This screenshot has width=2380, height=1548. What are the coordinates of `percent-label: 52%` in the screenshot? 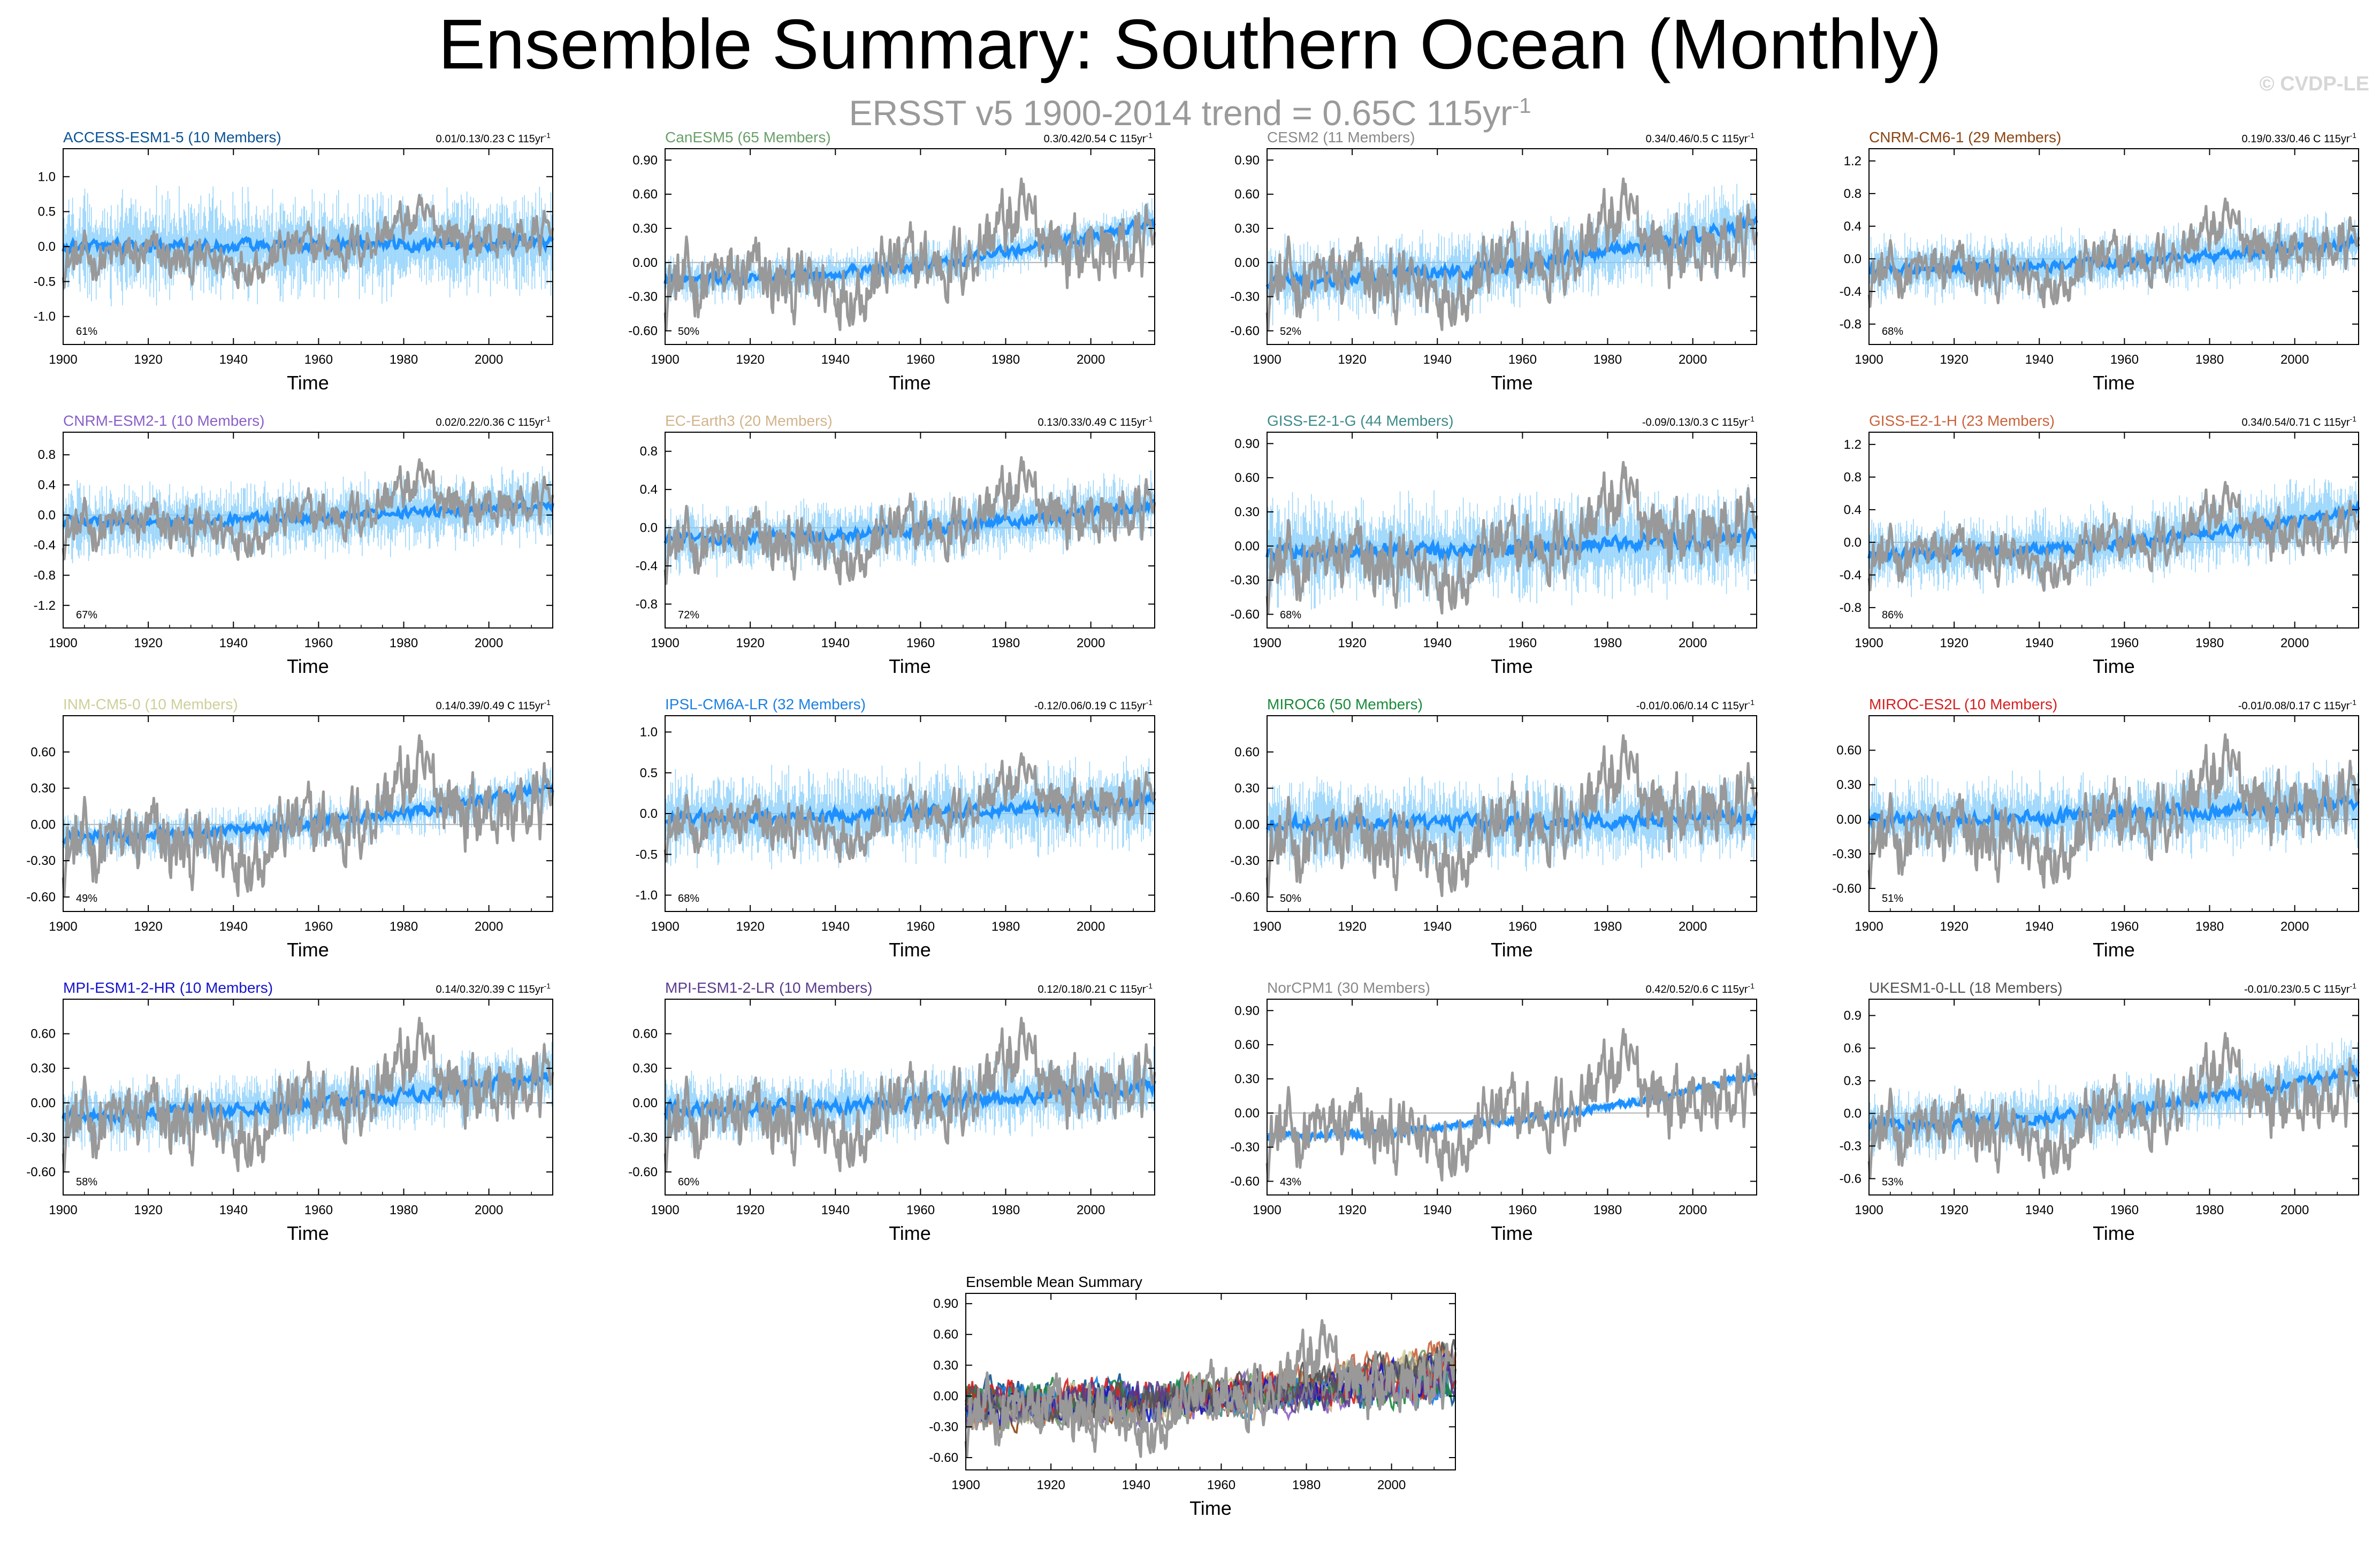 It's located at (1290, 332).